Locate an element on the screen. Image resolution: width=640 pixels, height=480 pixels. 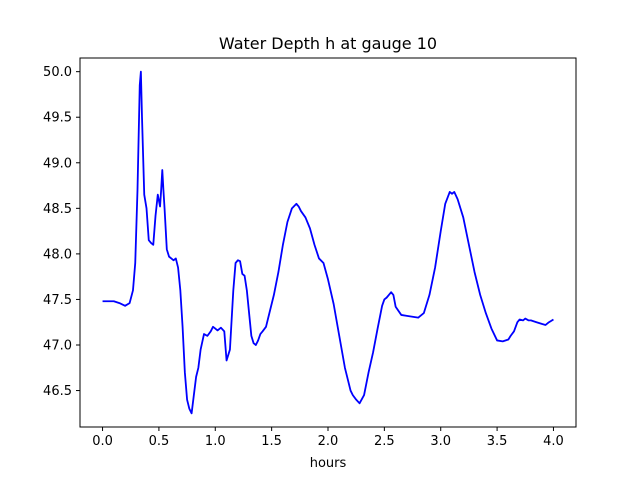
x-tick-label: 1.5 is located at coordinates (271, 441).